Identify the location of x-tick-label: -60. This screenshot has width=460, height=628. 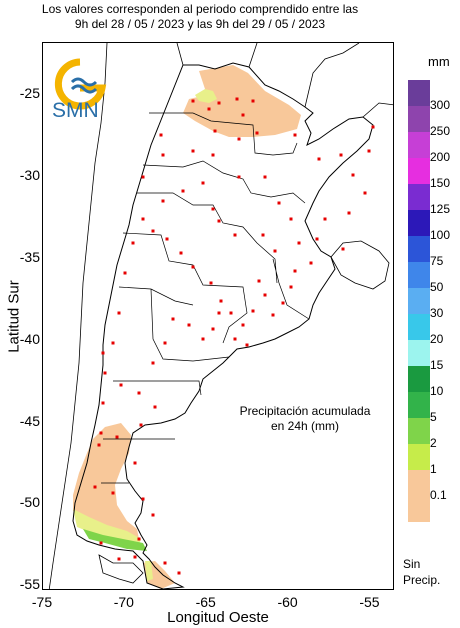
(287, 602).